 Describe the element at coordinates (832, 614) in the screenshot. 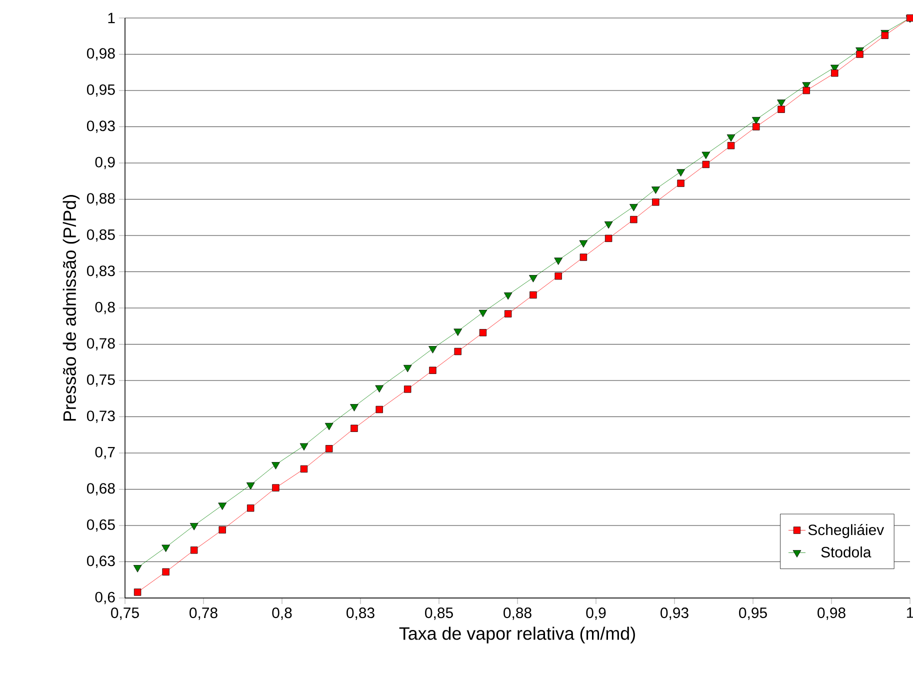

I see `x-tick-label: 0,98` at that location.